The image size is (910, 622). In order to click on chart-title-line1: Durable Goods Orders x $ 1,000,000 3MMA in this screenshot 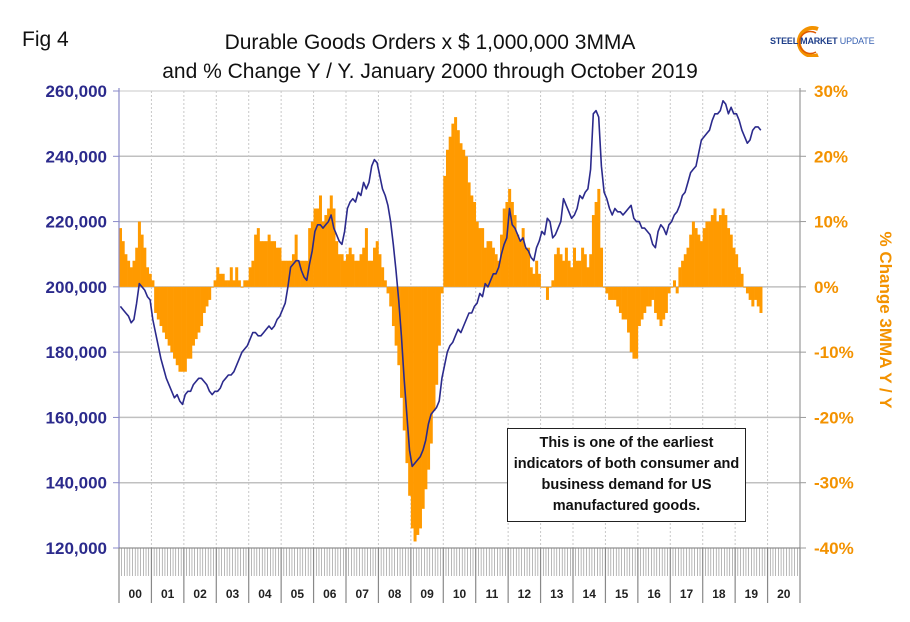, I will do `click(430, 42)`.